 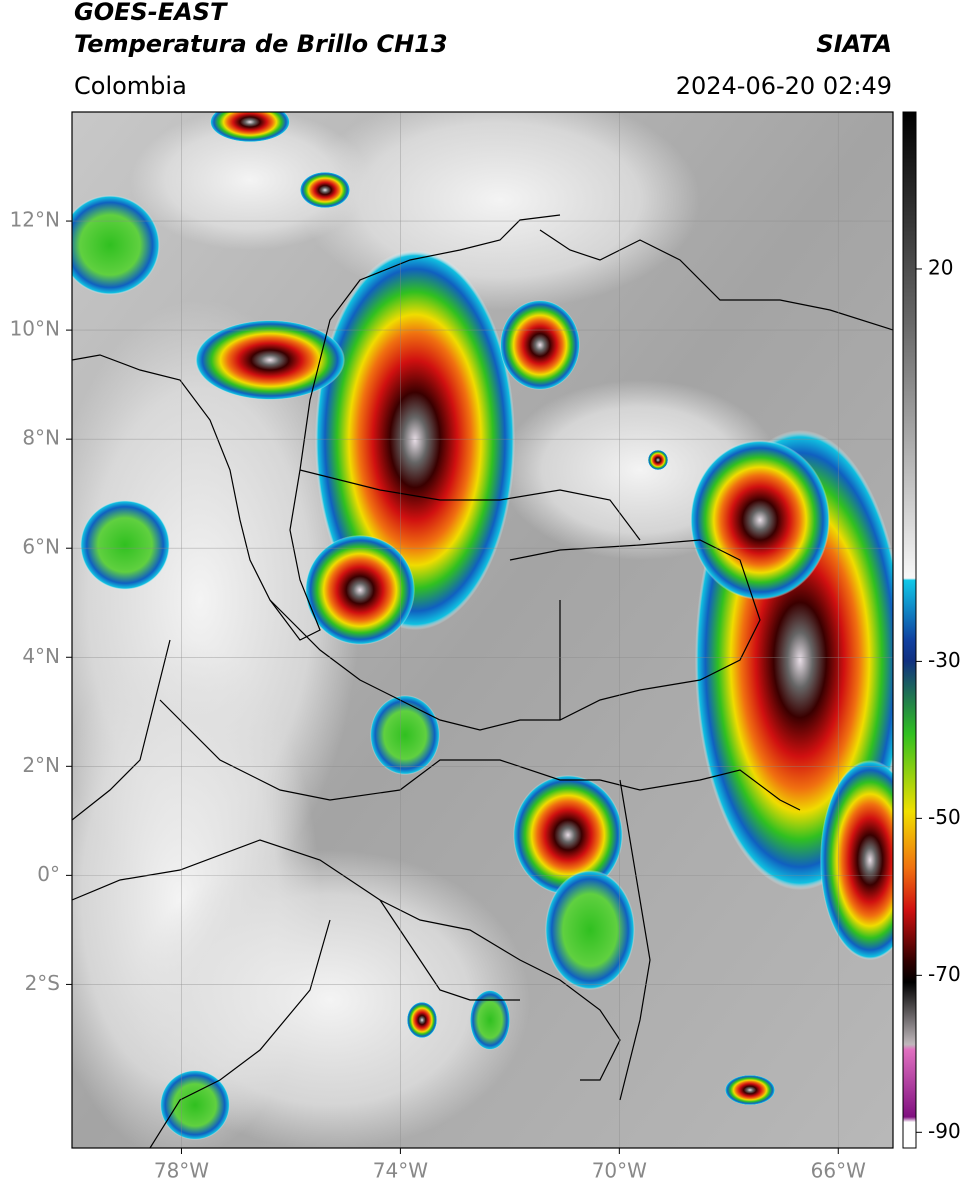 I want to click on colorbar-tick-label: -50, so click(x=944, y=817).